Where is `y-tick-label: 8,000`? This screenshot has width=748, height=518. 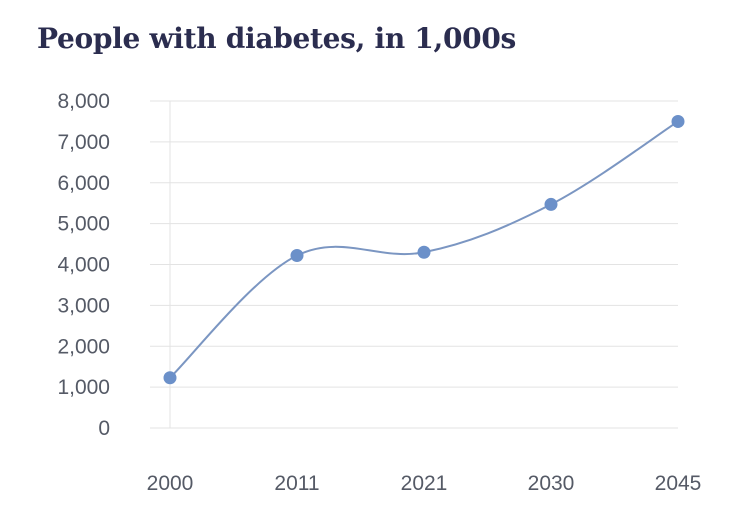 y-tick-label: 8,000 is located at coordinates (83, 101).